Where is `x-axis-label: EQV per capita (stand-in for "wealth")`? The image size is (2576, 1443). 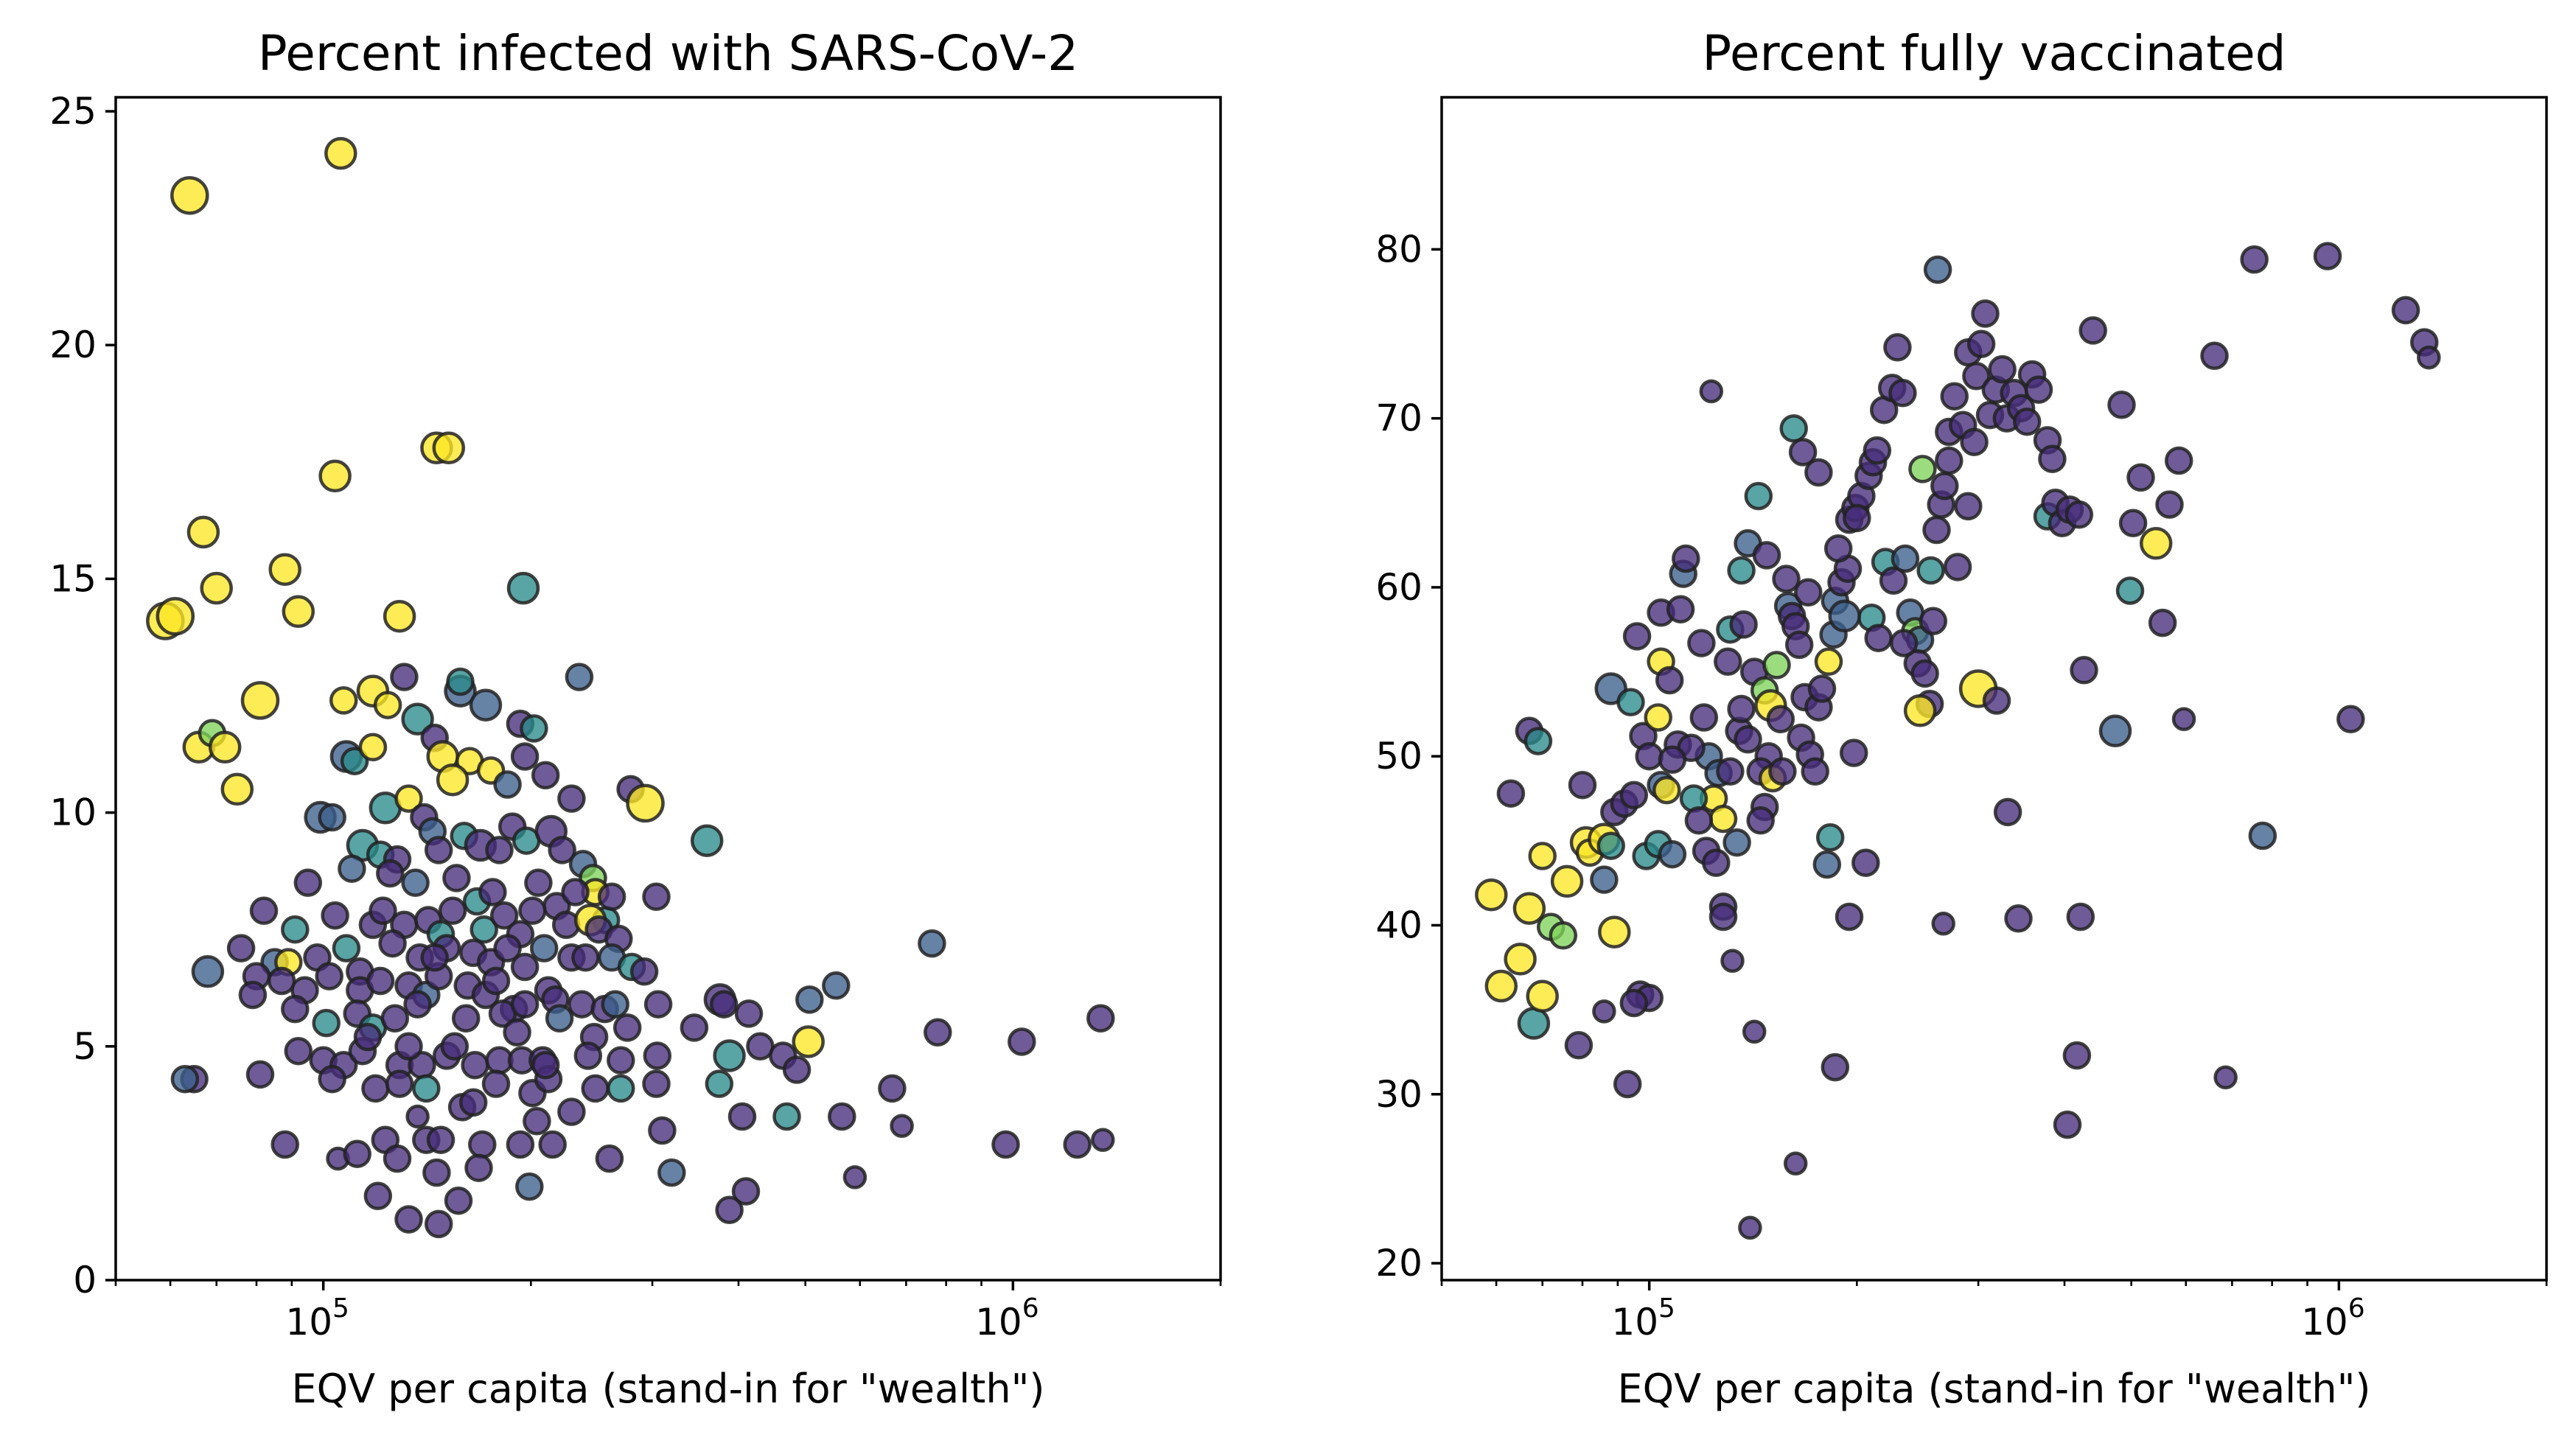 x-axis-label: EQV per capita (stand-in for "wealth") is located at coordinates (1994, 1389).